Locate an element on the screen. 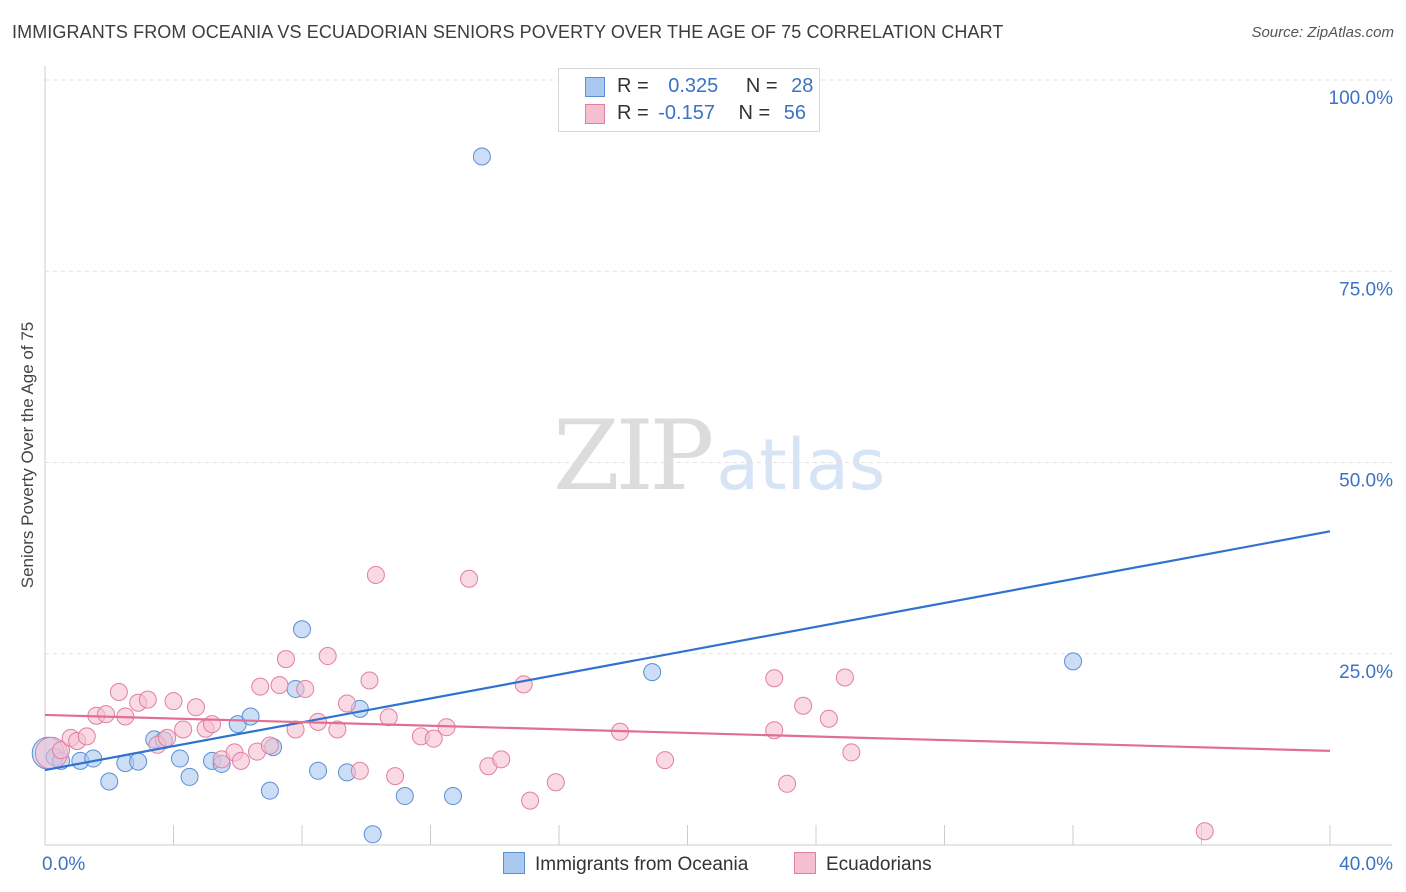 This screenshot has width=1406, height=892. r-value-blue: 0.325 is located at coordinates (693, 86).